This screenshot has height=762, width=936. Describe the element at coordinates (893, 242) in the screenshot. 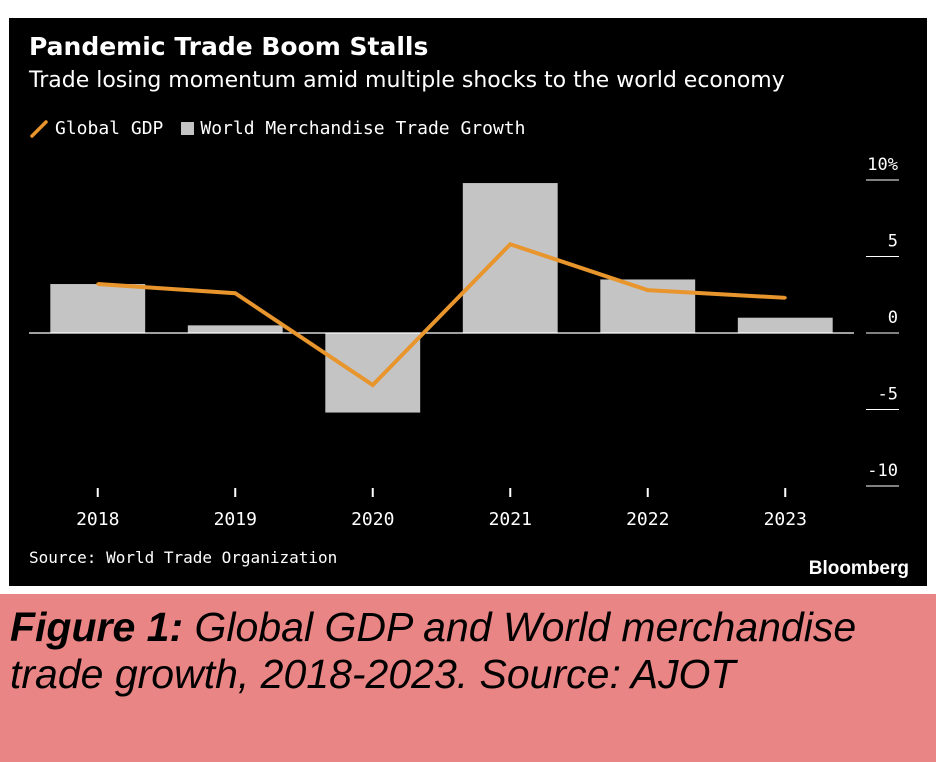

I see `ytick-label-1: 5` at that location.